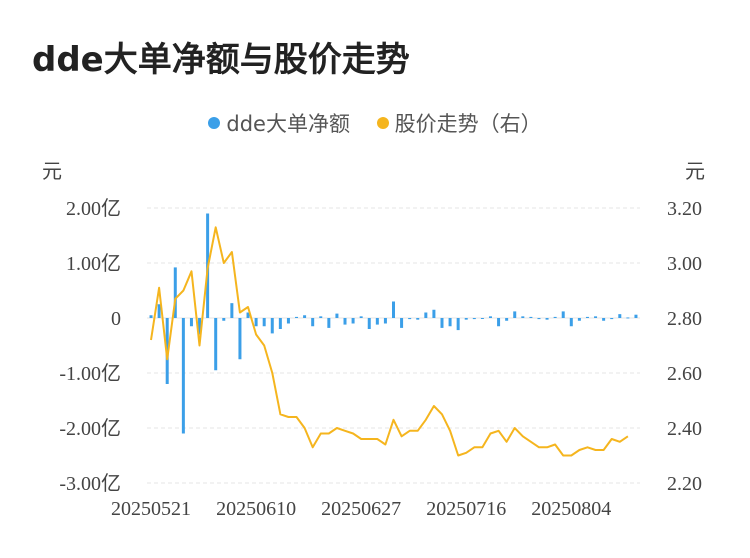  What do you see at coordinates (684, 374) in the screenshot?
I see `y-right-tick-label: 2.60` at bounding box center [684, 374].